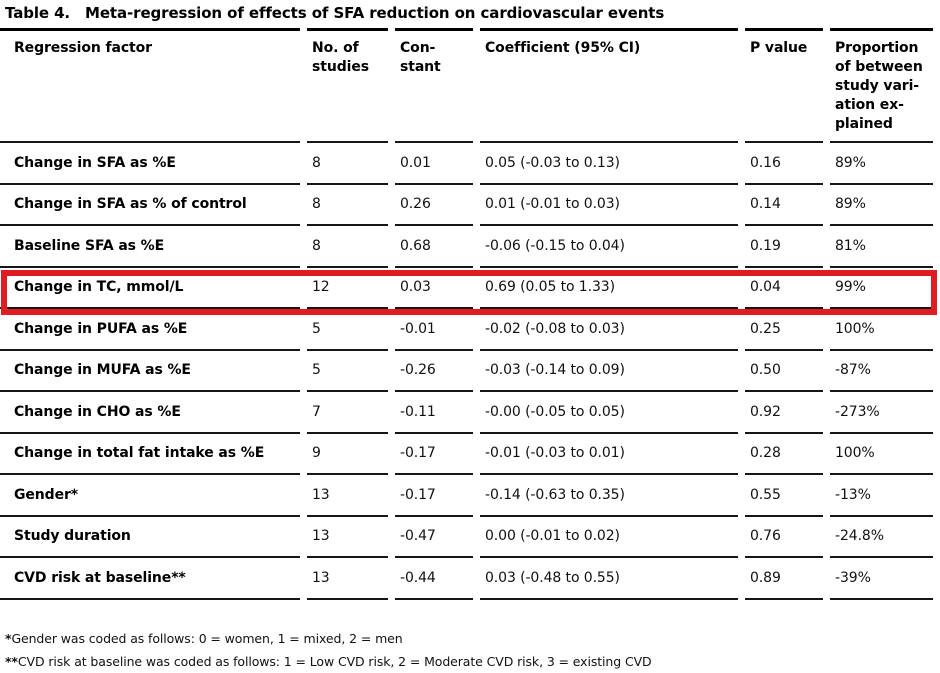  I want to click on cell-regression-factor: CVD risk at baseline**, so click(150, 579).